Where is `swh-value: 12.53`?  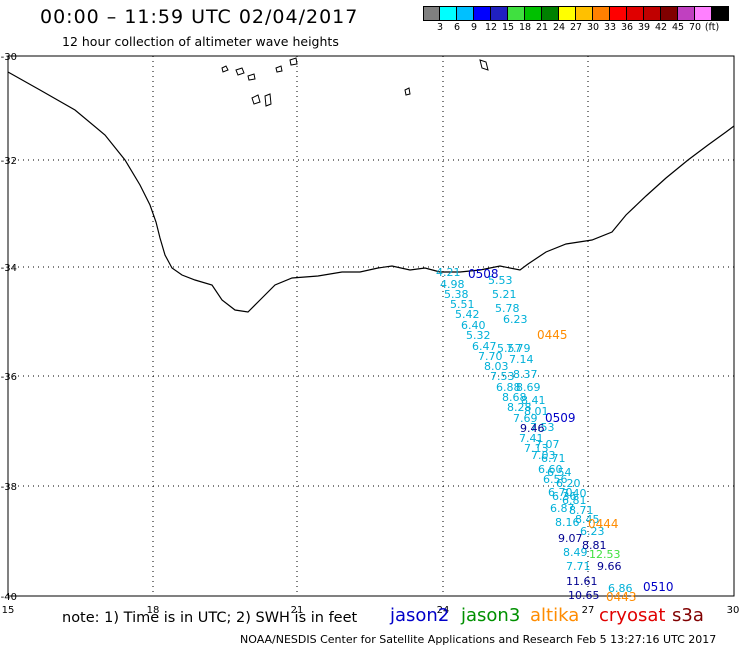
swh-value: 12.53 is located at coordinates (605, 554).